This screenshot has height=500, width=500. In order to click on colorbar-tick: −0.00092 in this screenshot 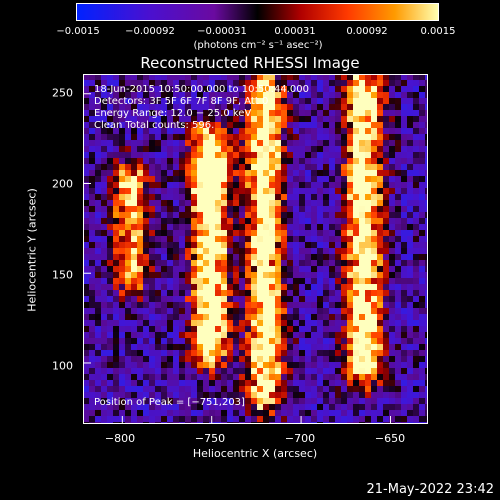, I will do `click(150, 31)`.